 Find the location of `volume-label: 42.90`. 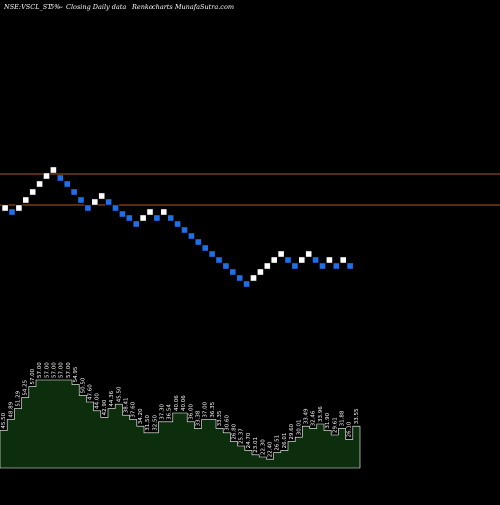

volume-label: 42.90 is located at coordinates (105, 407).